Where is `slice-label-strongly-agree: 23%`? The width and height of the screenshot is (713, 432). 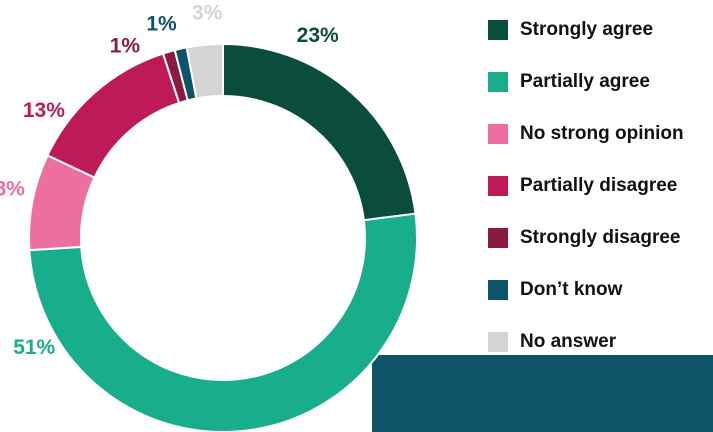
slice-label-strongly-agree: 23% is located at coordinates (318, 35).